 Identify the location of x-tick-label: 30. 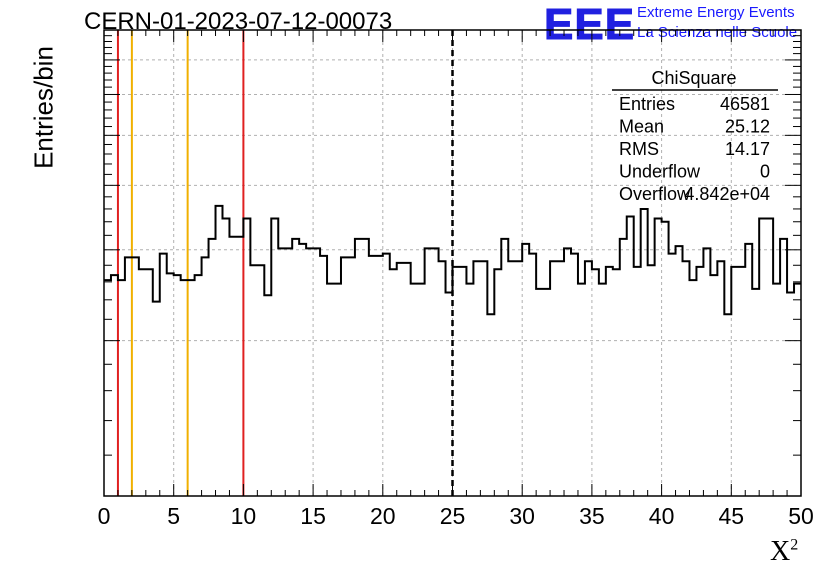
(522, 516).